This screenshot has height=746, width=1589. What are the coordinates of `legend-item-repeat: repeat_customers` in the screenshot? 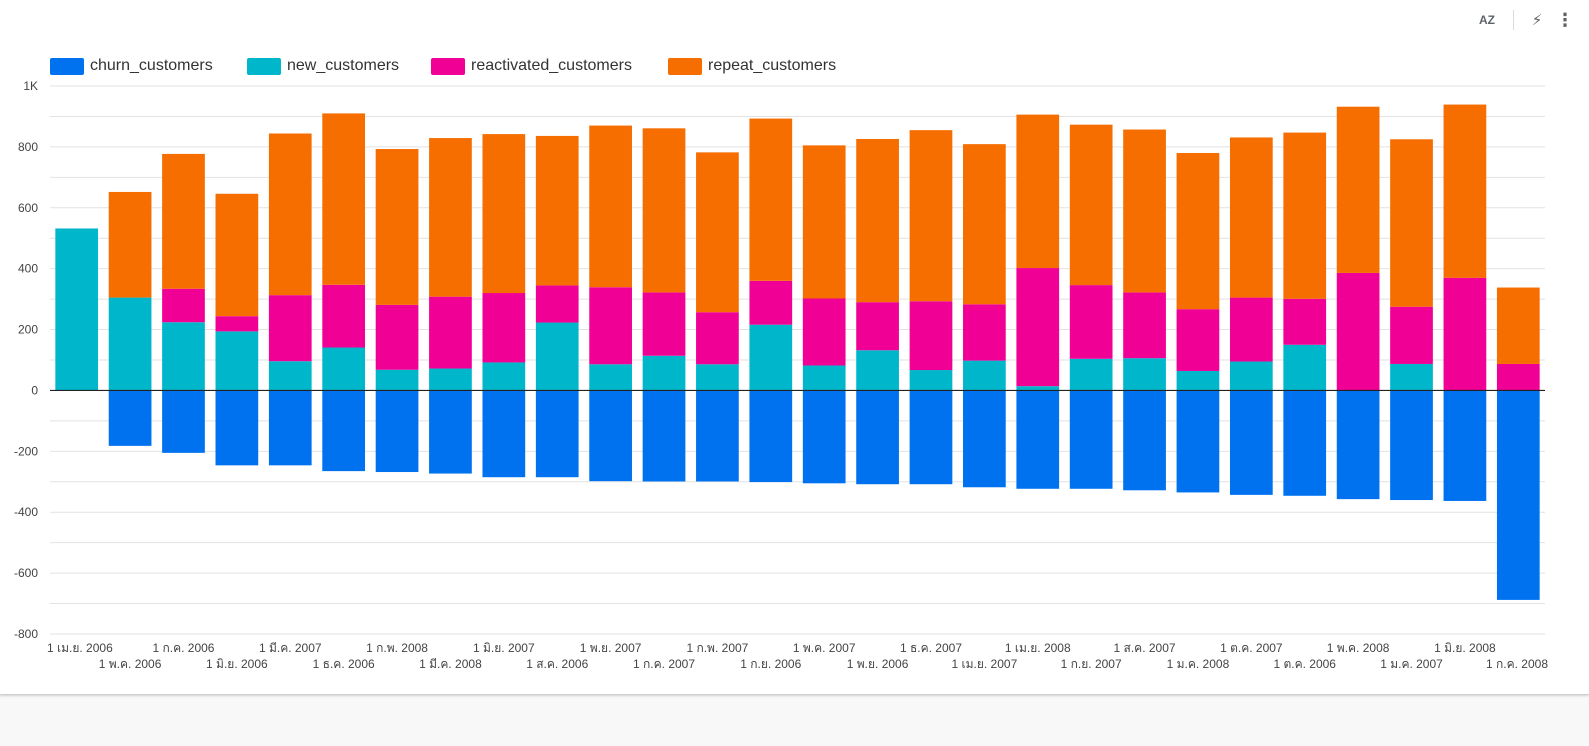 It's located at (752, 66).